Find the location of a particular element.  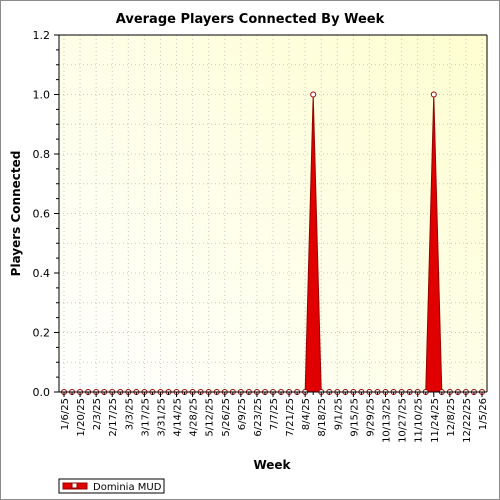

legend-label: Dominia MUD is located at coordinates (127, 487).